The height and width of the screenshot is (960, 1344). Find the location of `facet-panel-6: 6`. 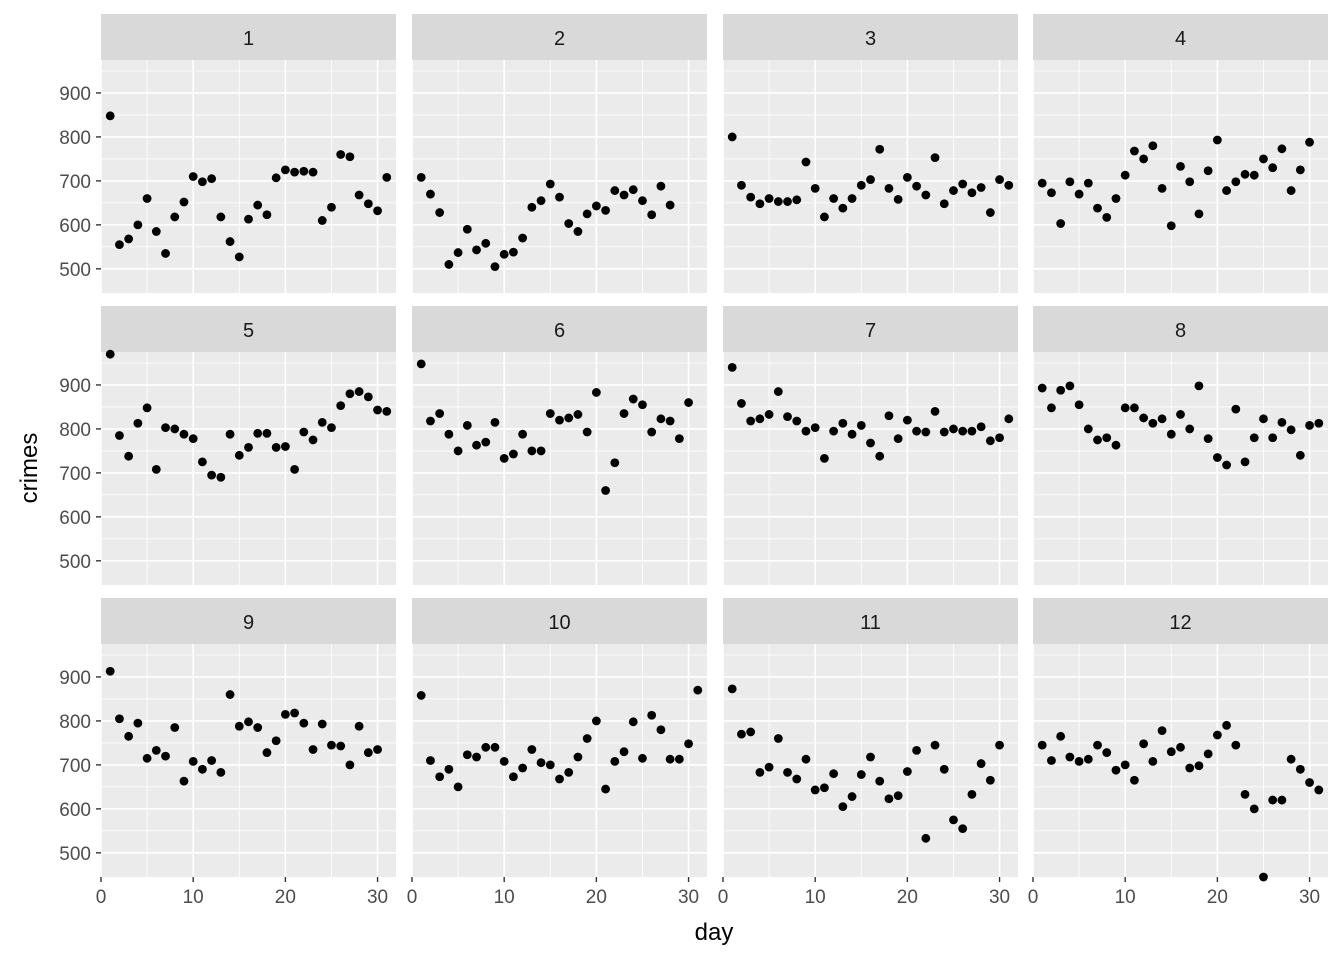

facet-panel-6: 6 is located at coordinates (559, 445).